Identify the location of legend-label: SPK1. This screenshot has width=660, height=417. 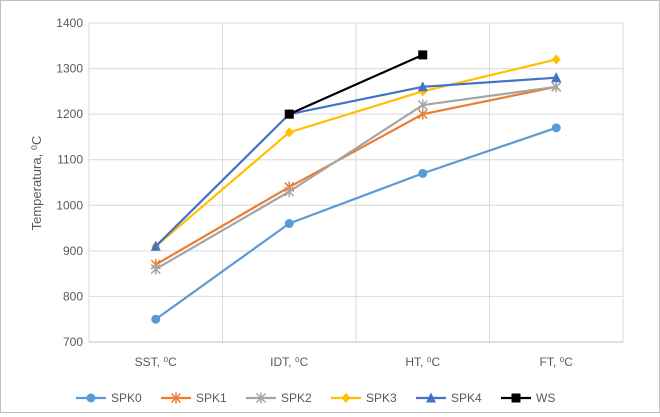
(211, 398).